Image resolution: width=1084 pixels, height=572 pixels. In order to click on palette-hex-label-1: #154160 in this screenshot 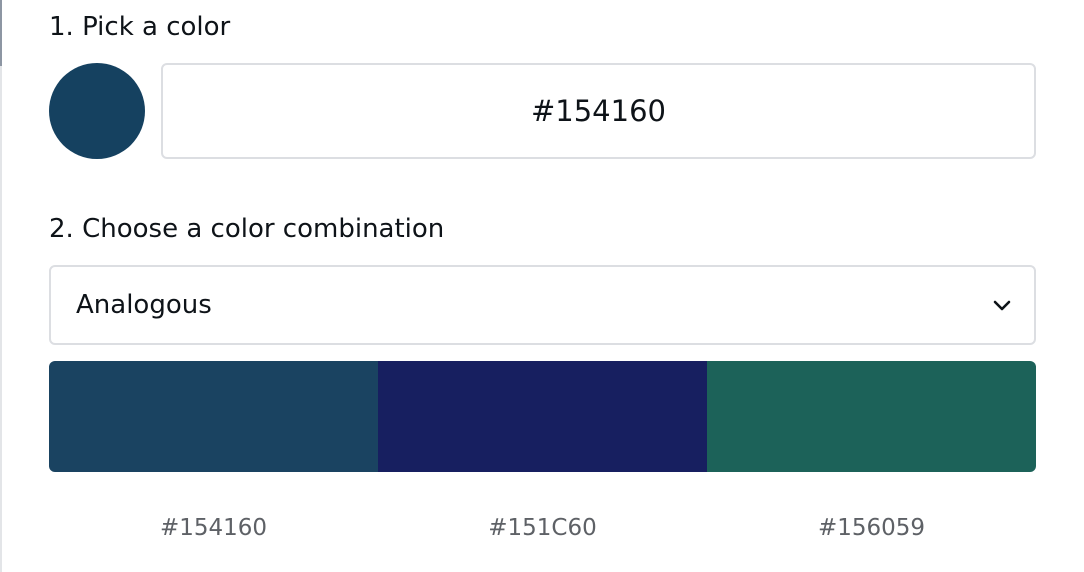, I will do `click(213, 528)`.